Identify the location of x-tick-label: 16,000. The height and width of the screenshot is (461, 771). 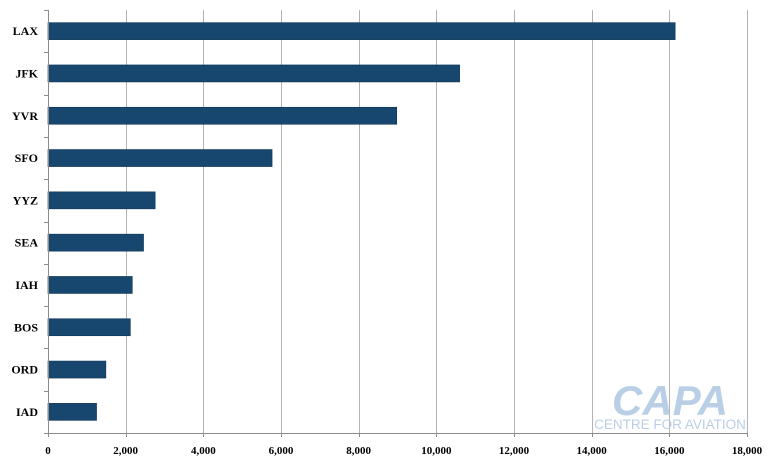
(669, 451).